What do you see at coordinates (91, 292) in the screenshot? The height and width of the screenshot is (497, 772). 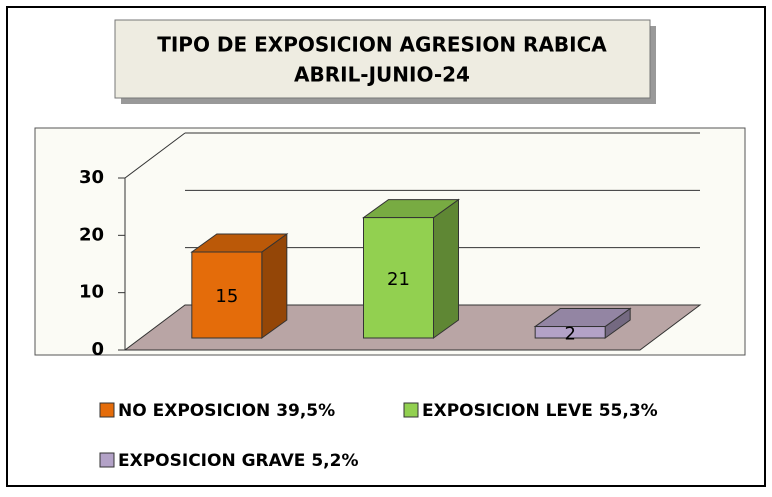 I see `y-tick-label: 10` at bounding box center [91, 292].